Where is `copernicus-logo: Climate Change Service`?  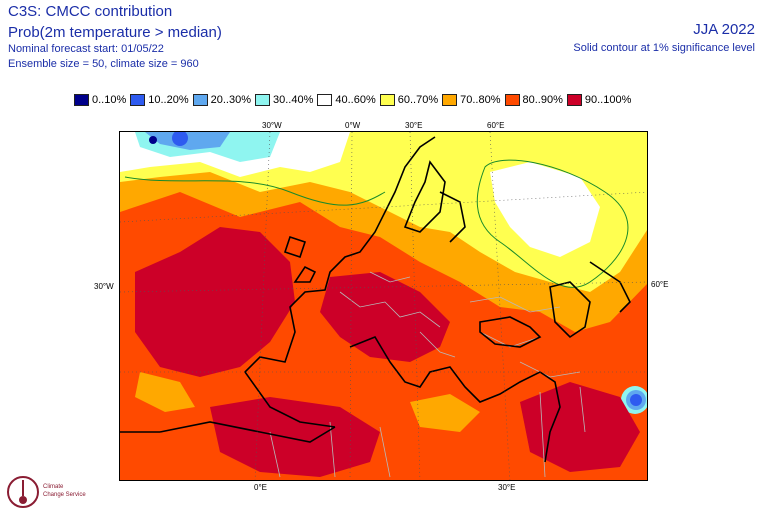 copernicus-logo: Climate Change Service is located at coordinates (58, 493).